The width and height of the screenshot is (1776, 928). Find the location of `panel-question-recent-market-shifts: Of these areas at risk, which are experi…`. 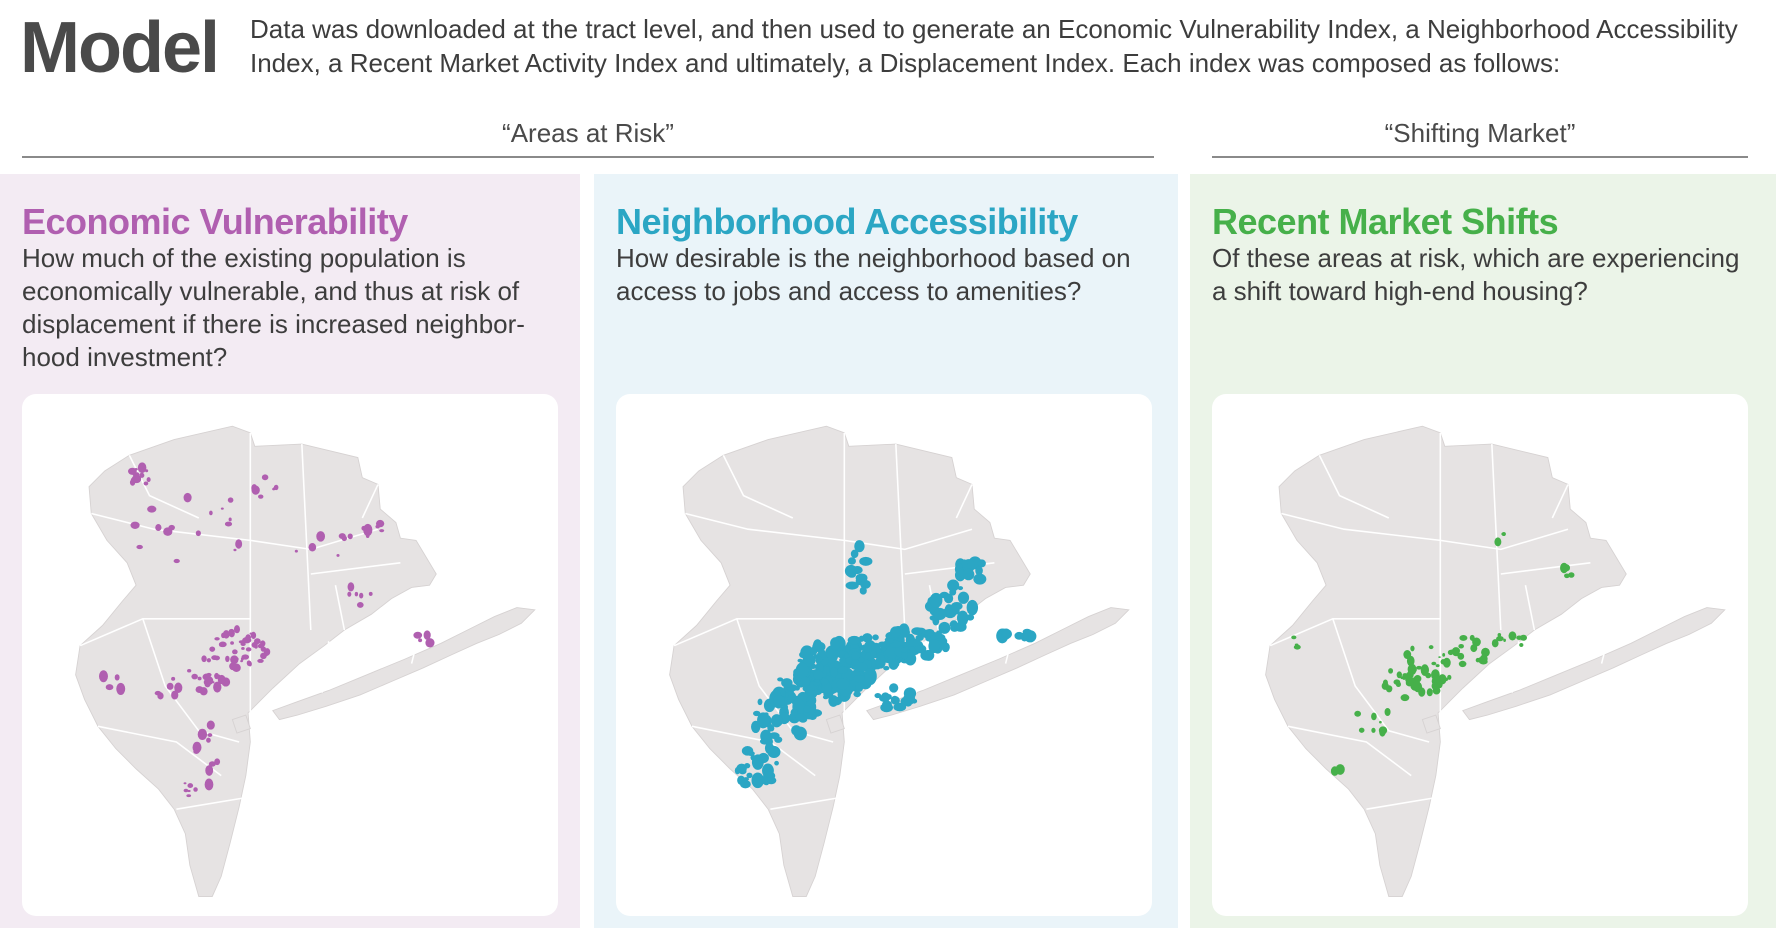

panel-question-recent-market-shifts: Of these areas at risk, which are experi… is located at coordinates (1476, 274).